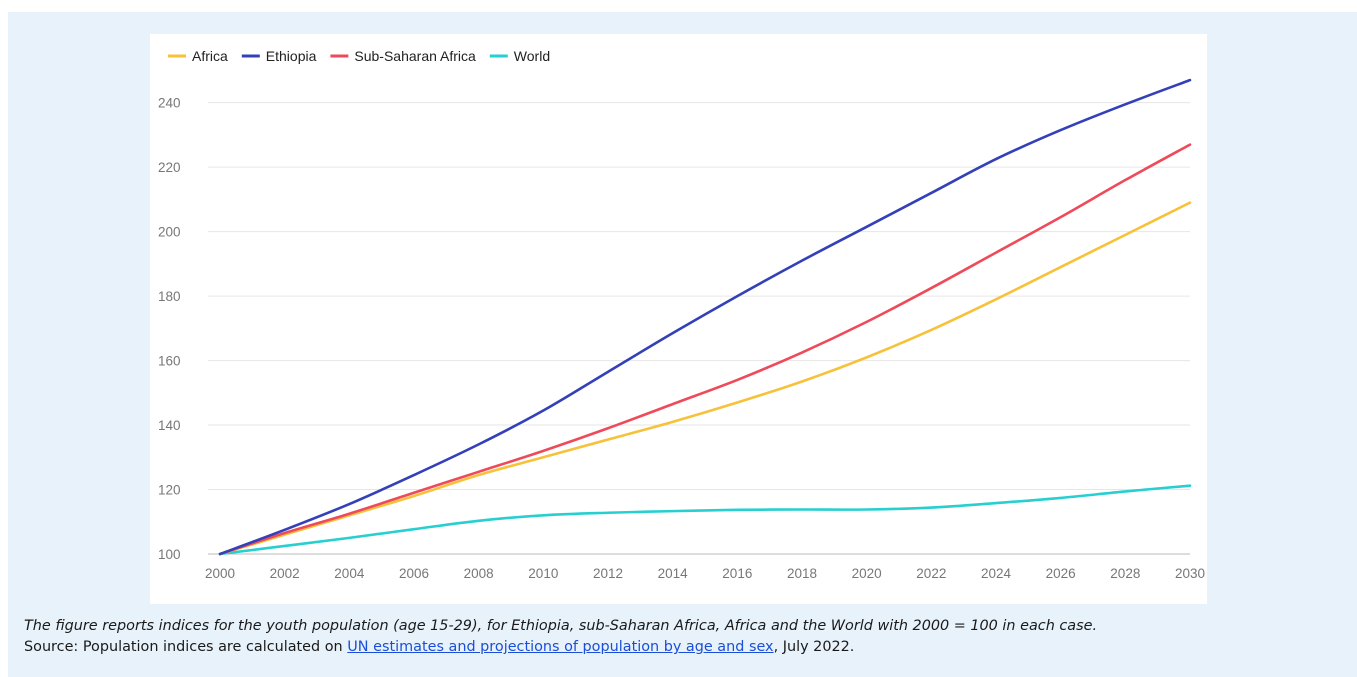  What do you see at coordinates (737, 573) in the screenshot?
I see `x-tick-label: 2016` at bounding box center [737, 573].